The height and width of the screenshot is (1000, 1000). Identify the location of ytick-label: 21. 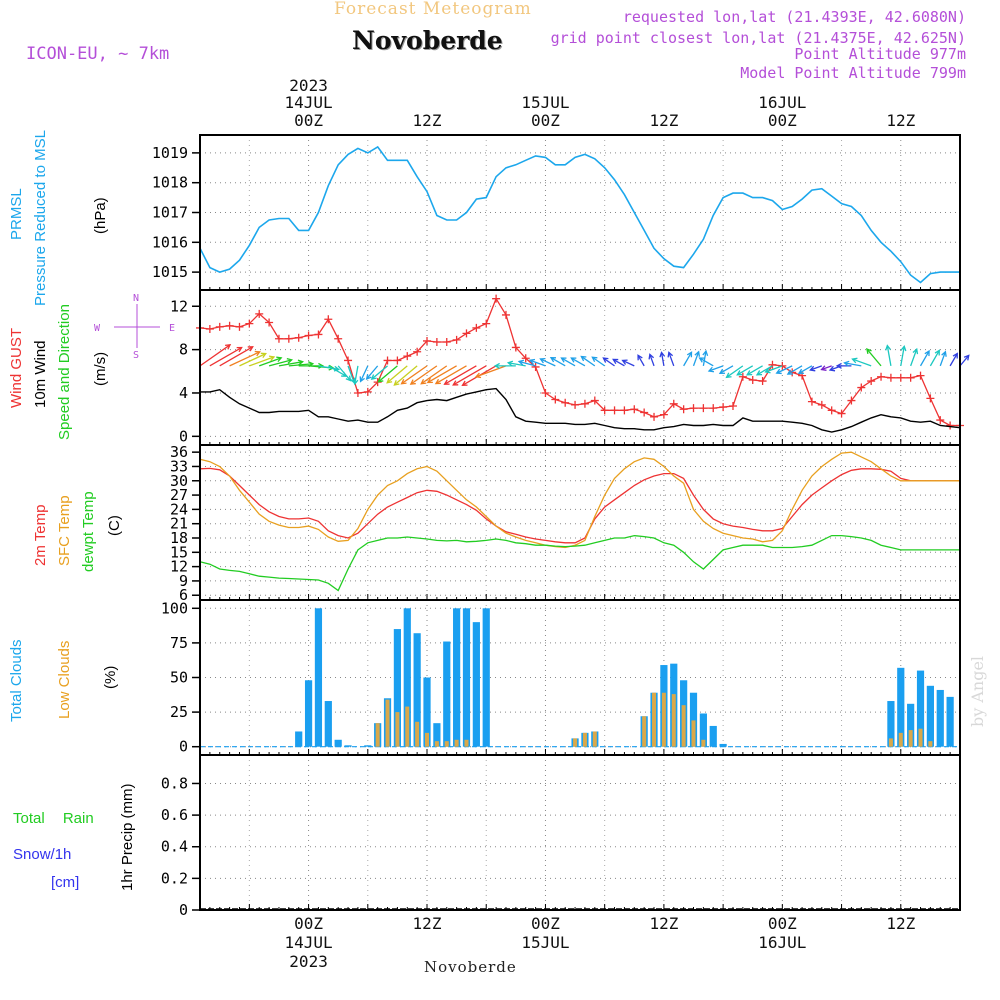
(179, 524).